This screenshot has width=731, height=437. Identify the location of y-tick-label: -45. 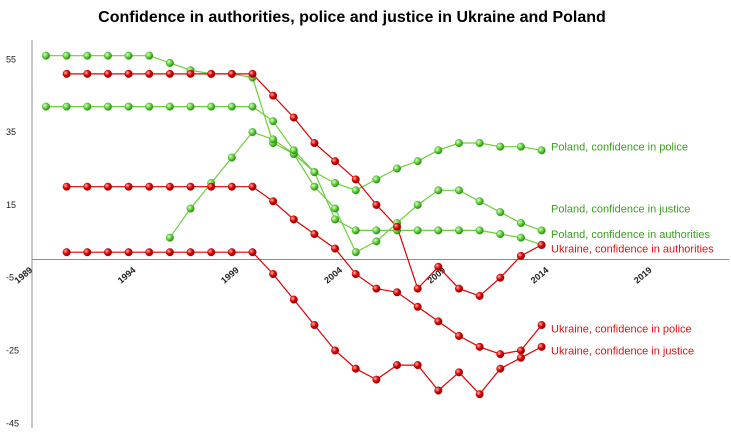
(12, 423).